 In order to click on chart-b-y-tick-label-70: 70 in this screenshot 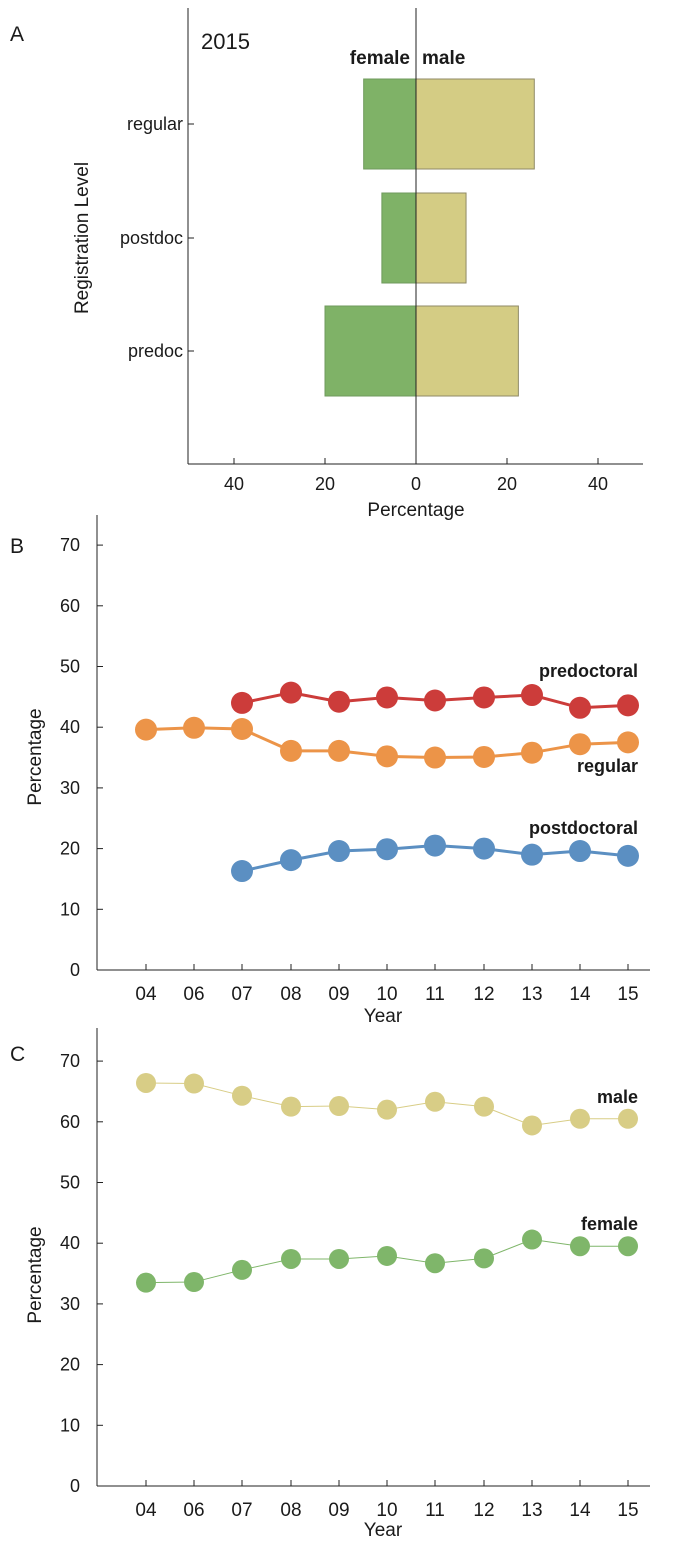, I will do `click(70, 545)`.